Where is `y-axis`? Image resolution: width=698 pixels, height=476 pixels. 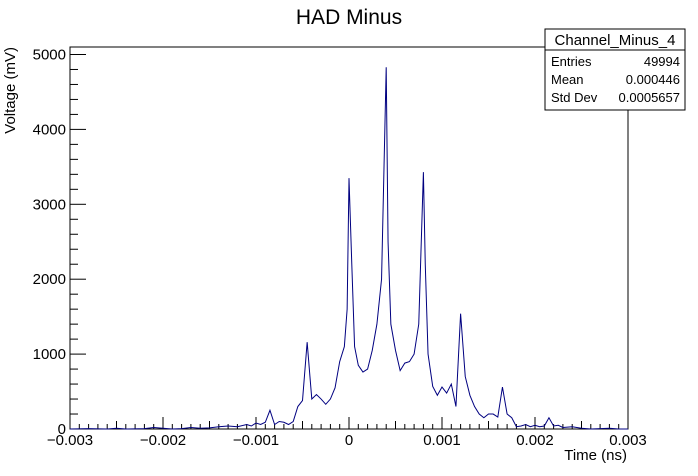
y-axis is located at coordinates (78, 241).